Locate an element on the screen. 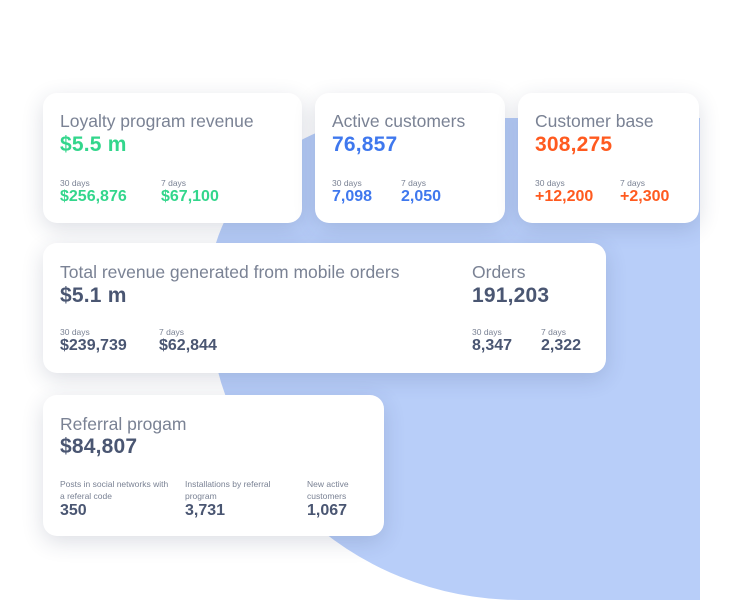 This screenshot has height=601, width=748. orders-title: Orders is located at coordinates (499, 272).